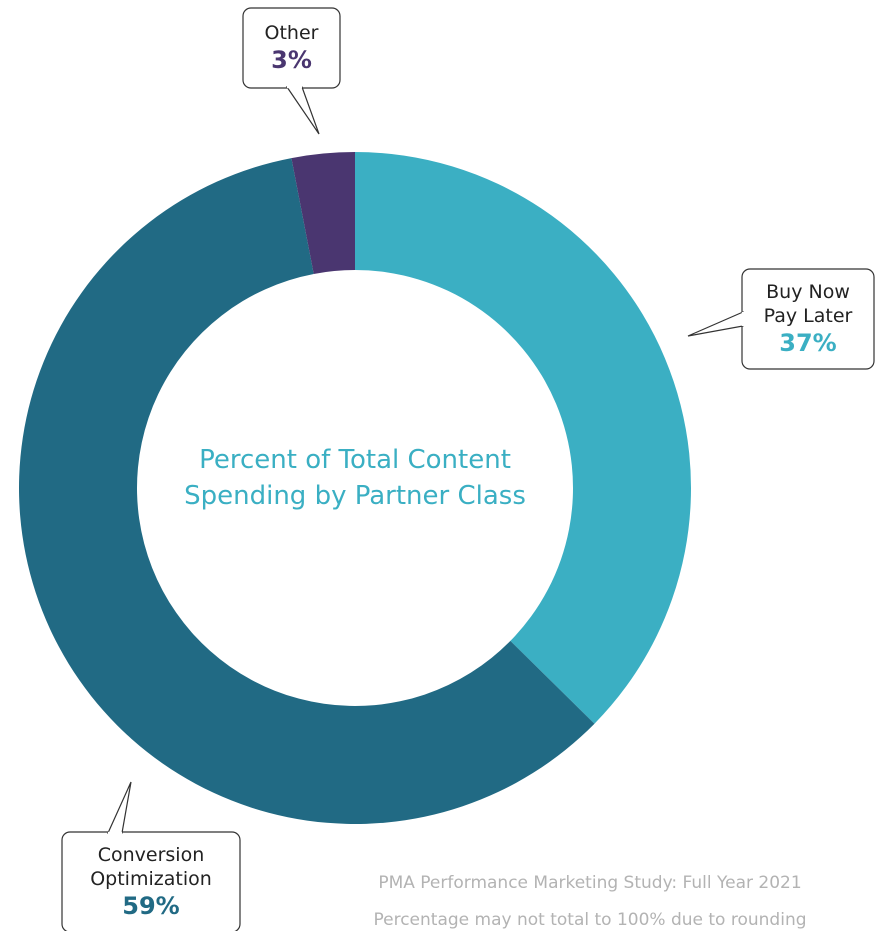 The image size is (877, 931). What do you see at coordinates (323, 213) in the screenshot?
I see `slice-other` at bounding box center [323, 213].